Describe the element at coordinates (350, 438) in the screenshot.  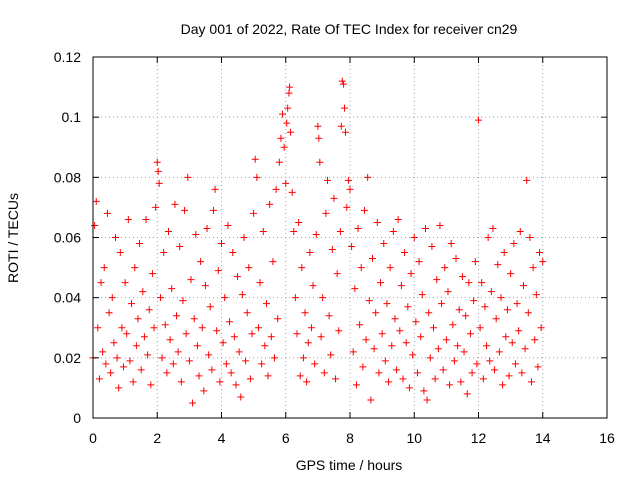
I see `x-tick-label: 8` at that location.